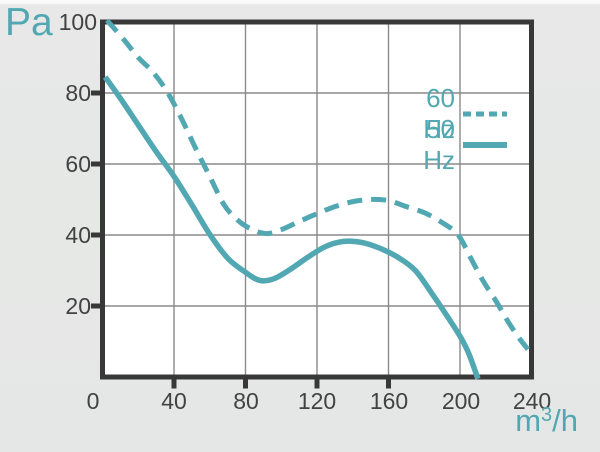  Describe the element at coordinates (246, 401) in the screenshot. I see `x-tick-label-80: 80` at that location.